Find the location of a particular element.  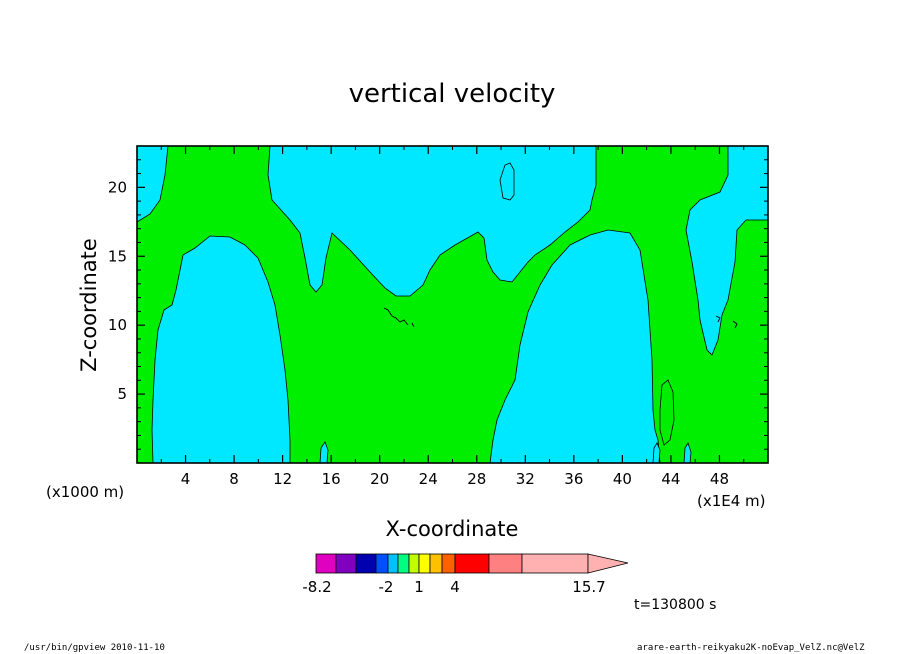

colorbar-arrow is located at coordinates (608, 563).